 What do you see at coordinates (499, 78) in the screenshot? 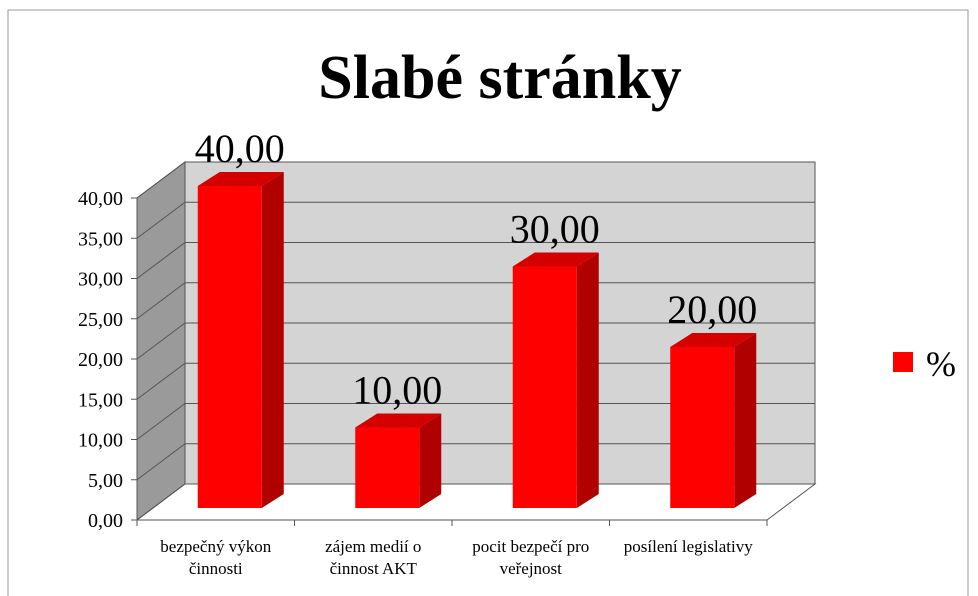
I see `chart-title: Slabé stránky` at bounding box center [499, 78].